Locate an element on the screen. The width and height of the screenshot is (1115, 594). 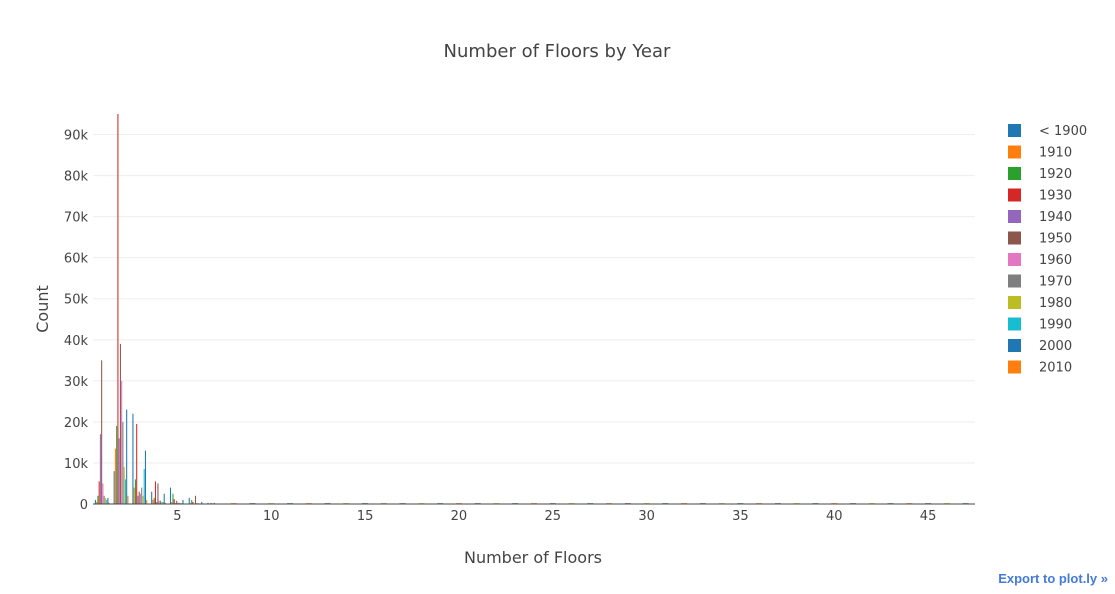
y-tick-label: 0 is located at coordinates (84, 505).